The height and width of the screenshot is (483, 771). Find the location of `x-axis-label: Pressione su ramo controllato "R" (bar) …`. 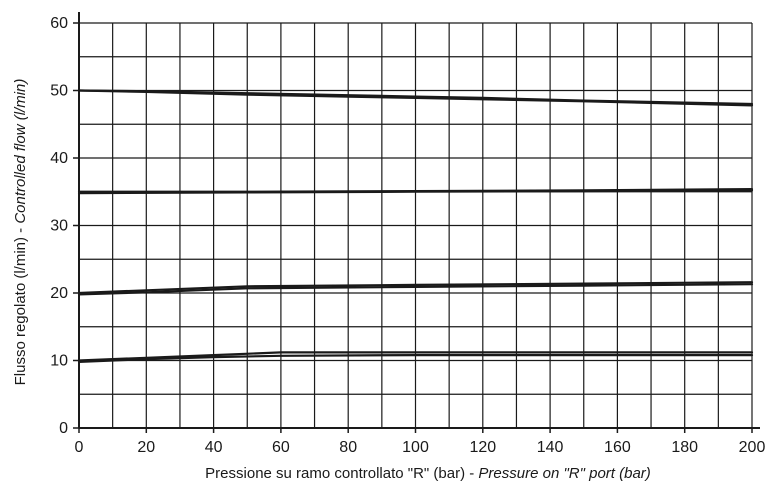

x-axis-label: Pressione su ramo controllato "R" (bar) … is located at coordinates (428, 473).